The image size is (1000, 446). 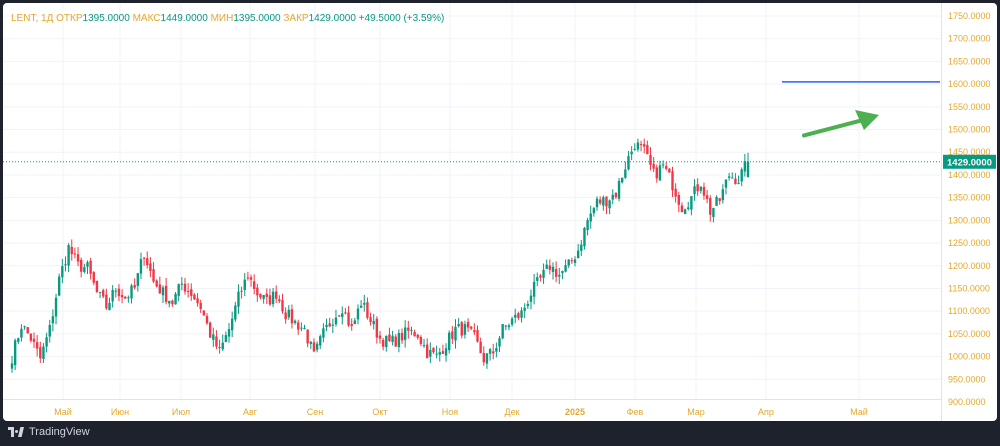 I want to click on time-tick-label: 2025, so click(x=575, y=412).